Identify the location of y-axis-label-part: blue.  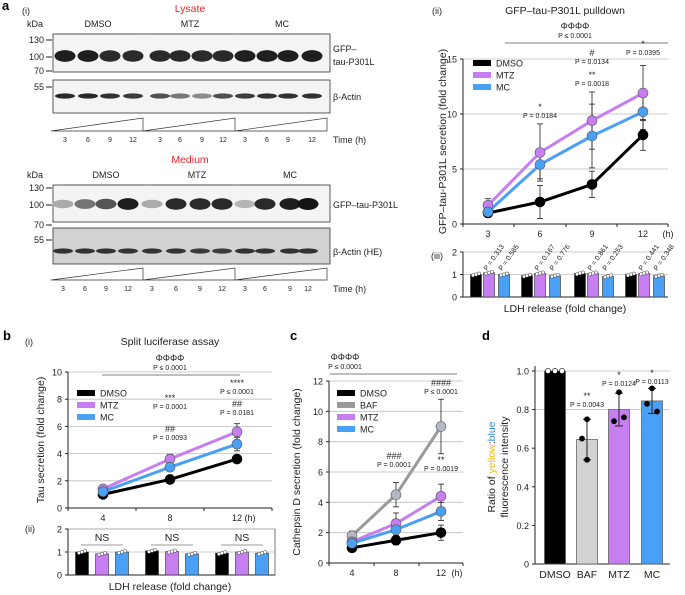
(492, 431).